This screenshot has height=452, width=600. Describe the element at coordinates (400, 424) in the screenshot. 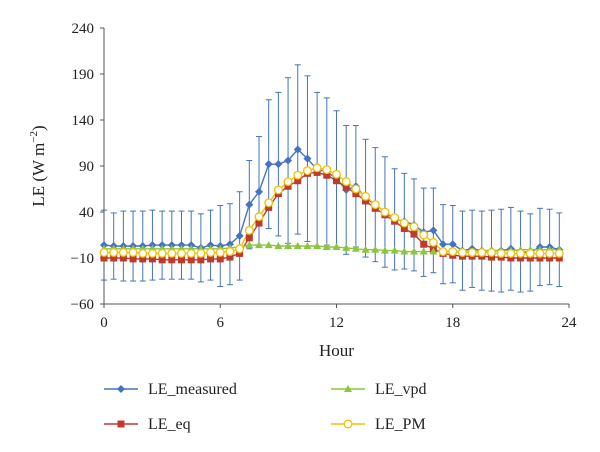

I see `legend-label: LE_PM` at that location.